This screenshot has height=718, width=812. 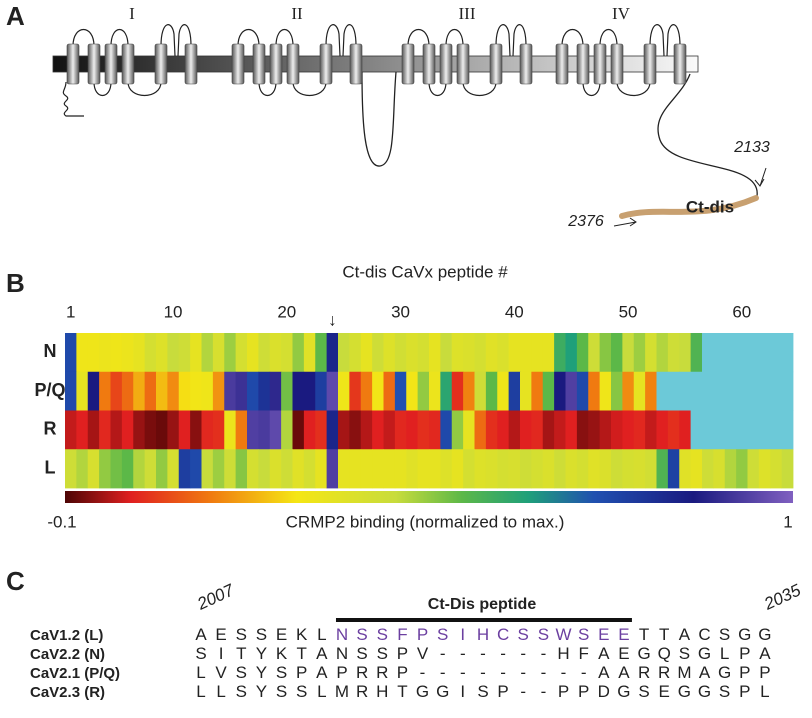 What do you see at coordinates (67, 692) in the screenshot?
I see `sequence-name: CaV2.3 (R)` at bounding box center [67, 692].